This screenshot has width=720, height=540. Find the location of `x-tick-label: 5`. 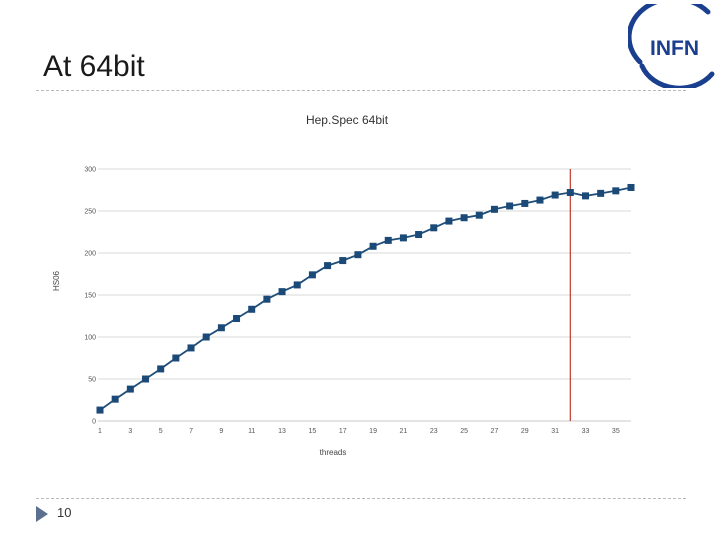

x-tick-label: 5 is located at coordinates (161, 431).